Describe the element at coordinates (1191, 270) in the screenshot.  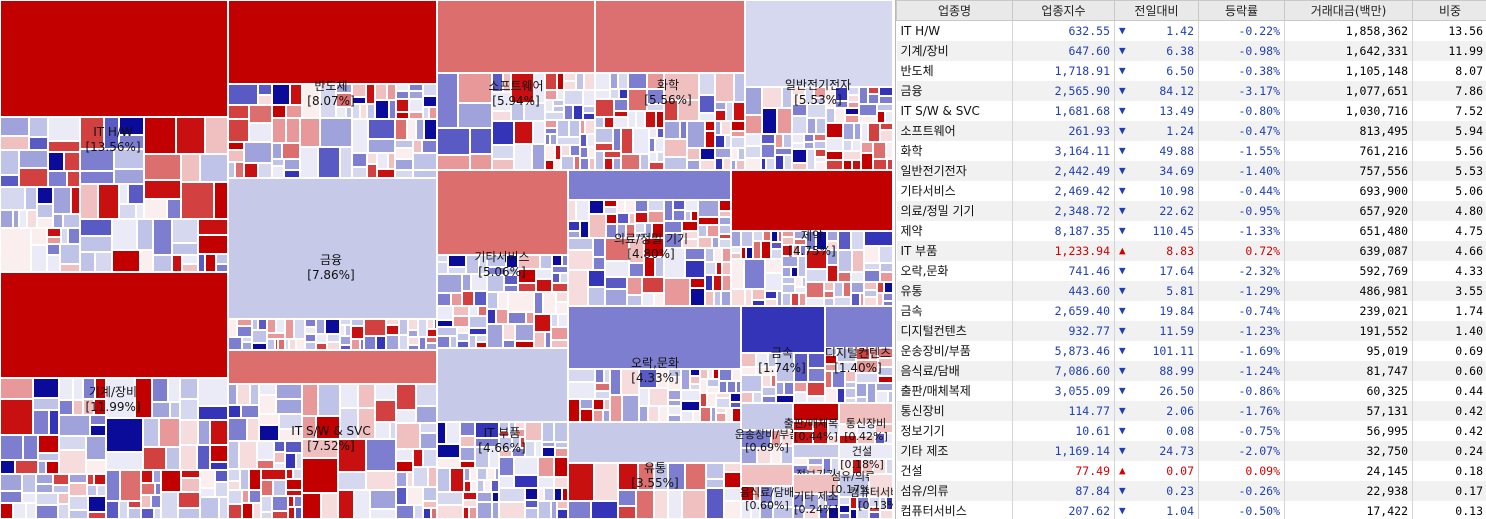
I see `table-row: 오락,문화 741.46 ▼ 17.64 -2.32% 592,769 4.33` at that location.